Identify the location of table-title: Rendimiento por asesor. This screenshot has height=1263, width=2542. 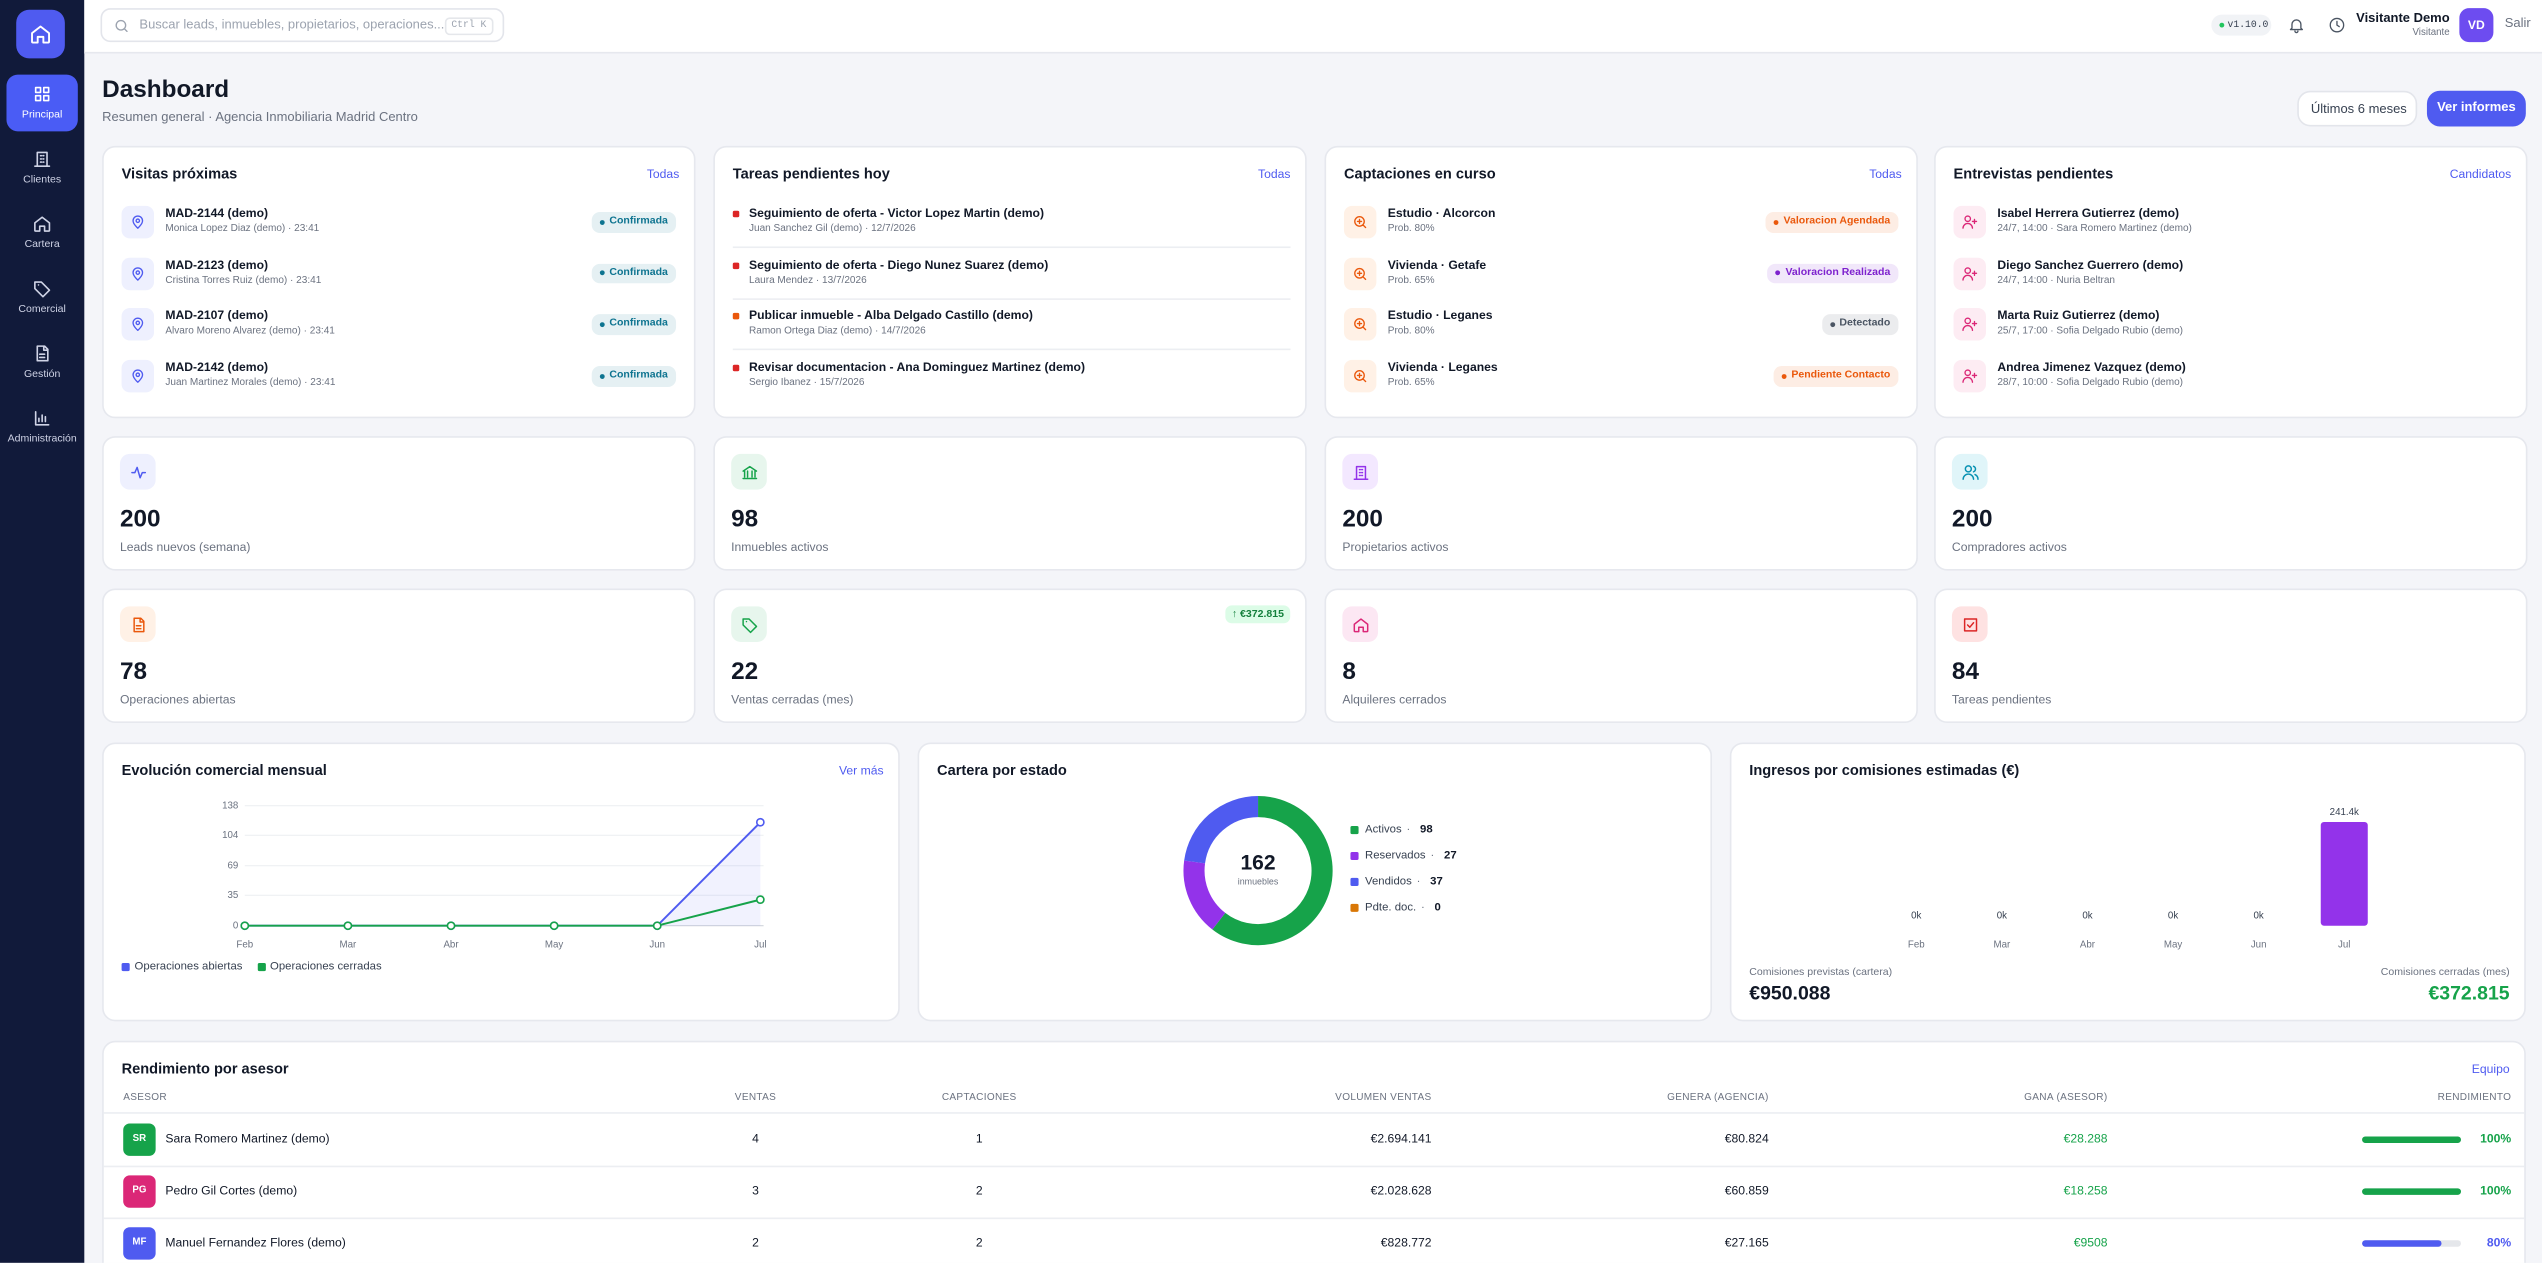
(205, 1068).